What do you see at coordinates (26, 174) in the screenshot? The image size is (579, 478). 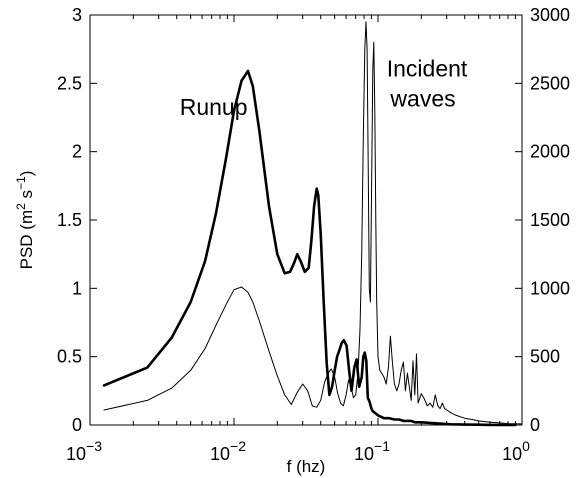 I see `y-label-end: )` at bounding box center [26, 174].